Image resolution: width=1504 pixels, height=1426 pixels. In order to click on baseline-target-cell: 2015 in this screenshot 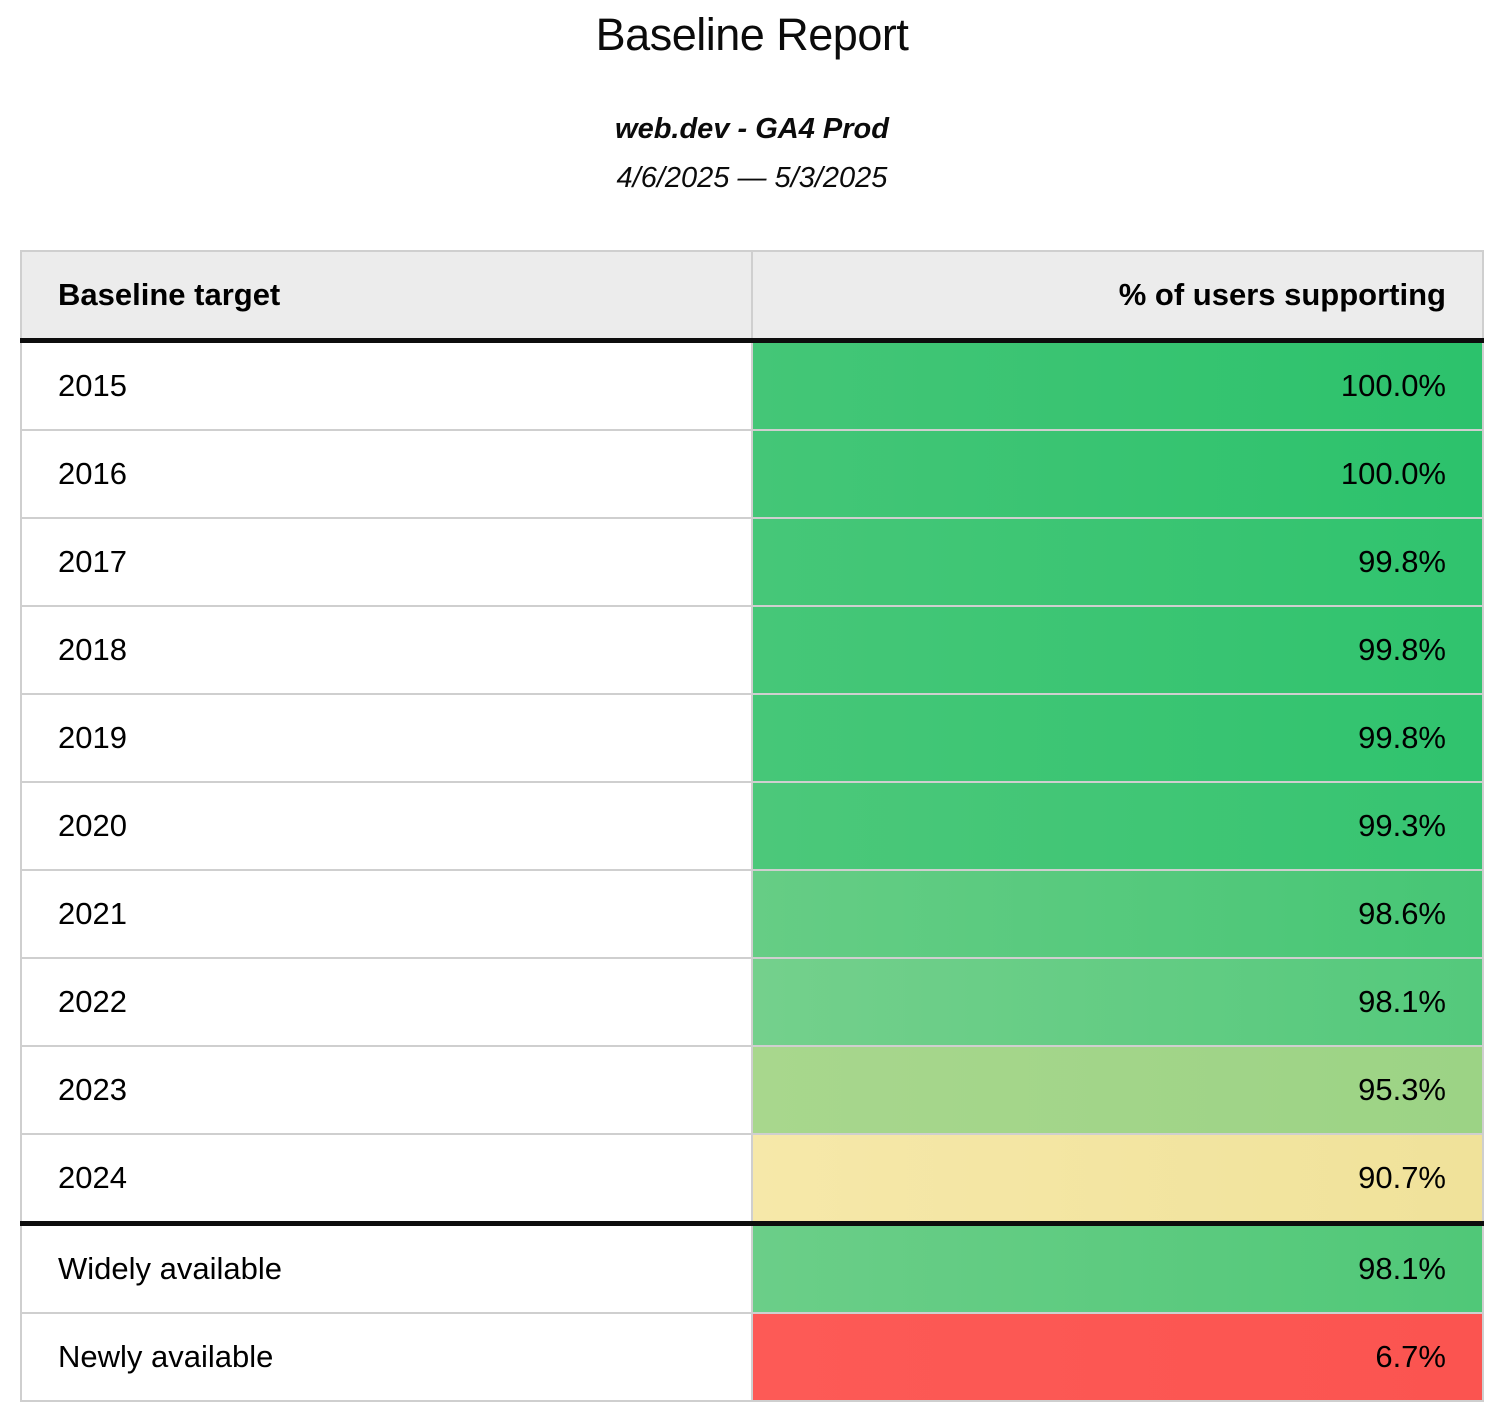, I will do `click(386, 385)`.